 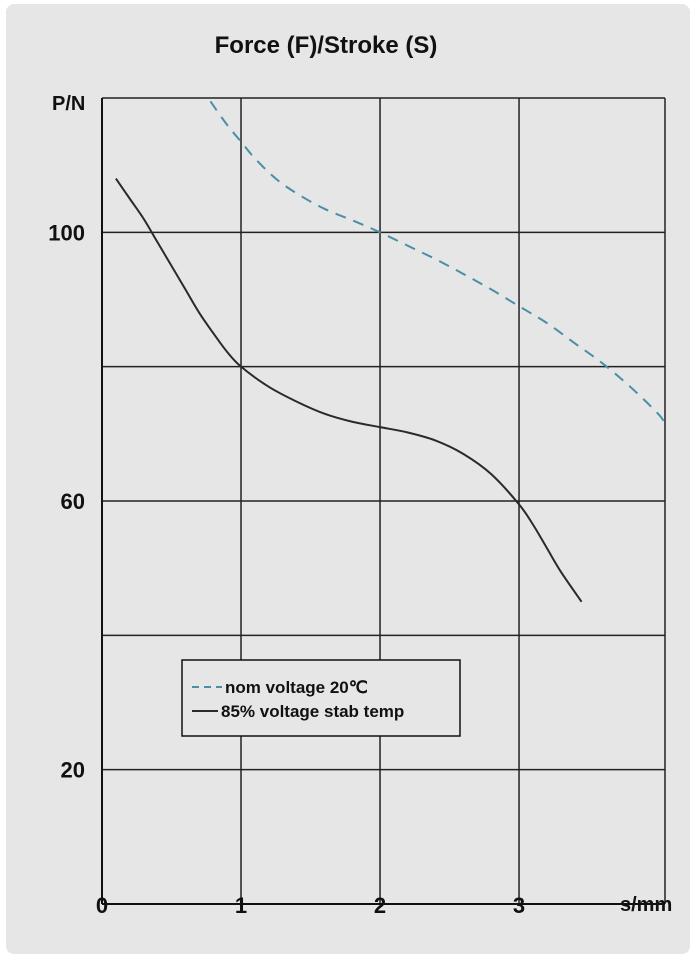 What do you see at coordinates (326, 45) in the screenshot?
I see `chart-title: Force (F)/Stroke (S)` at bounding box center [326, 45].